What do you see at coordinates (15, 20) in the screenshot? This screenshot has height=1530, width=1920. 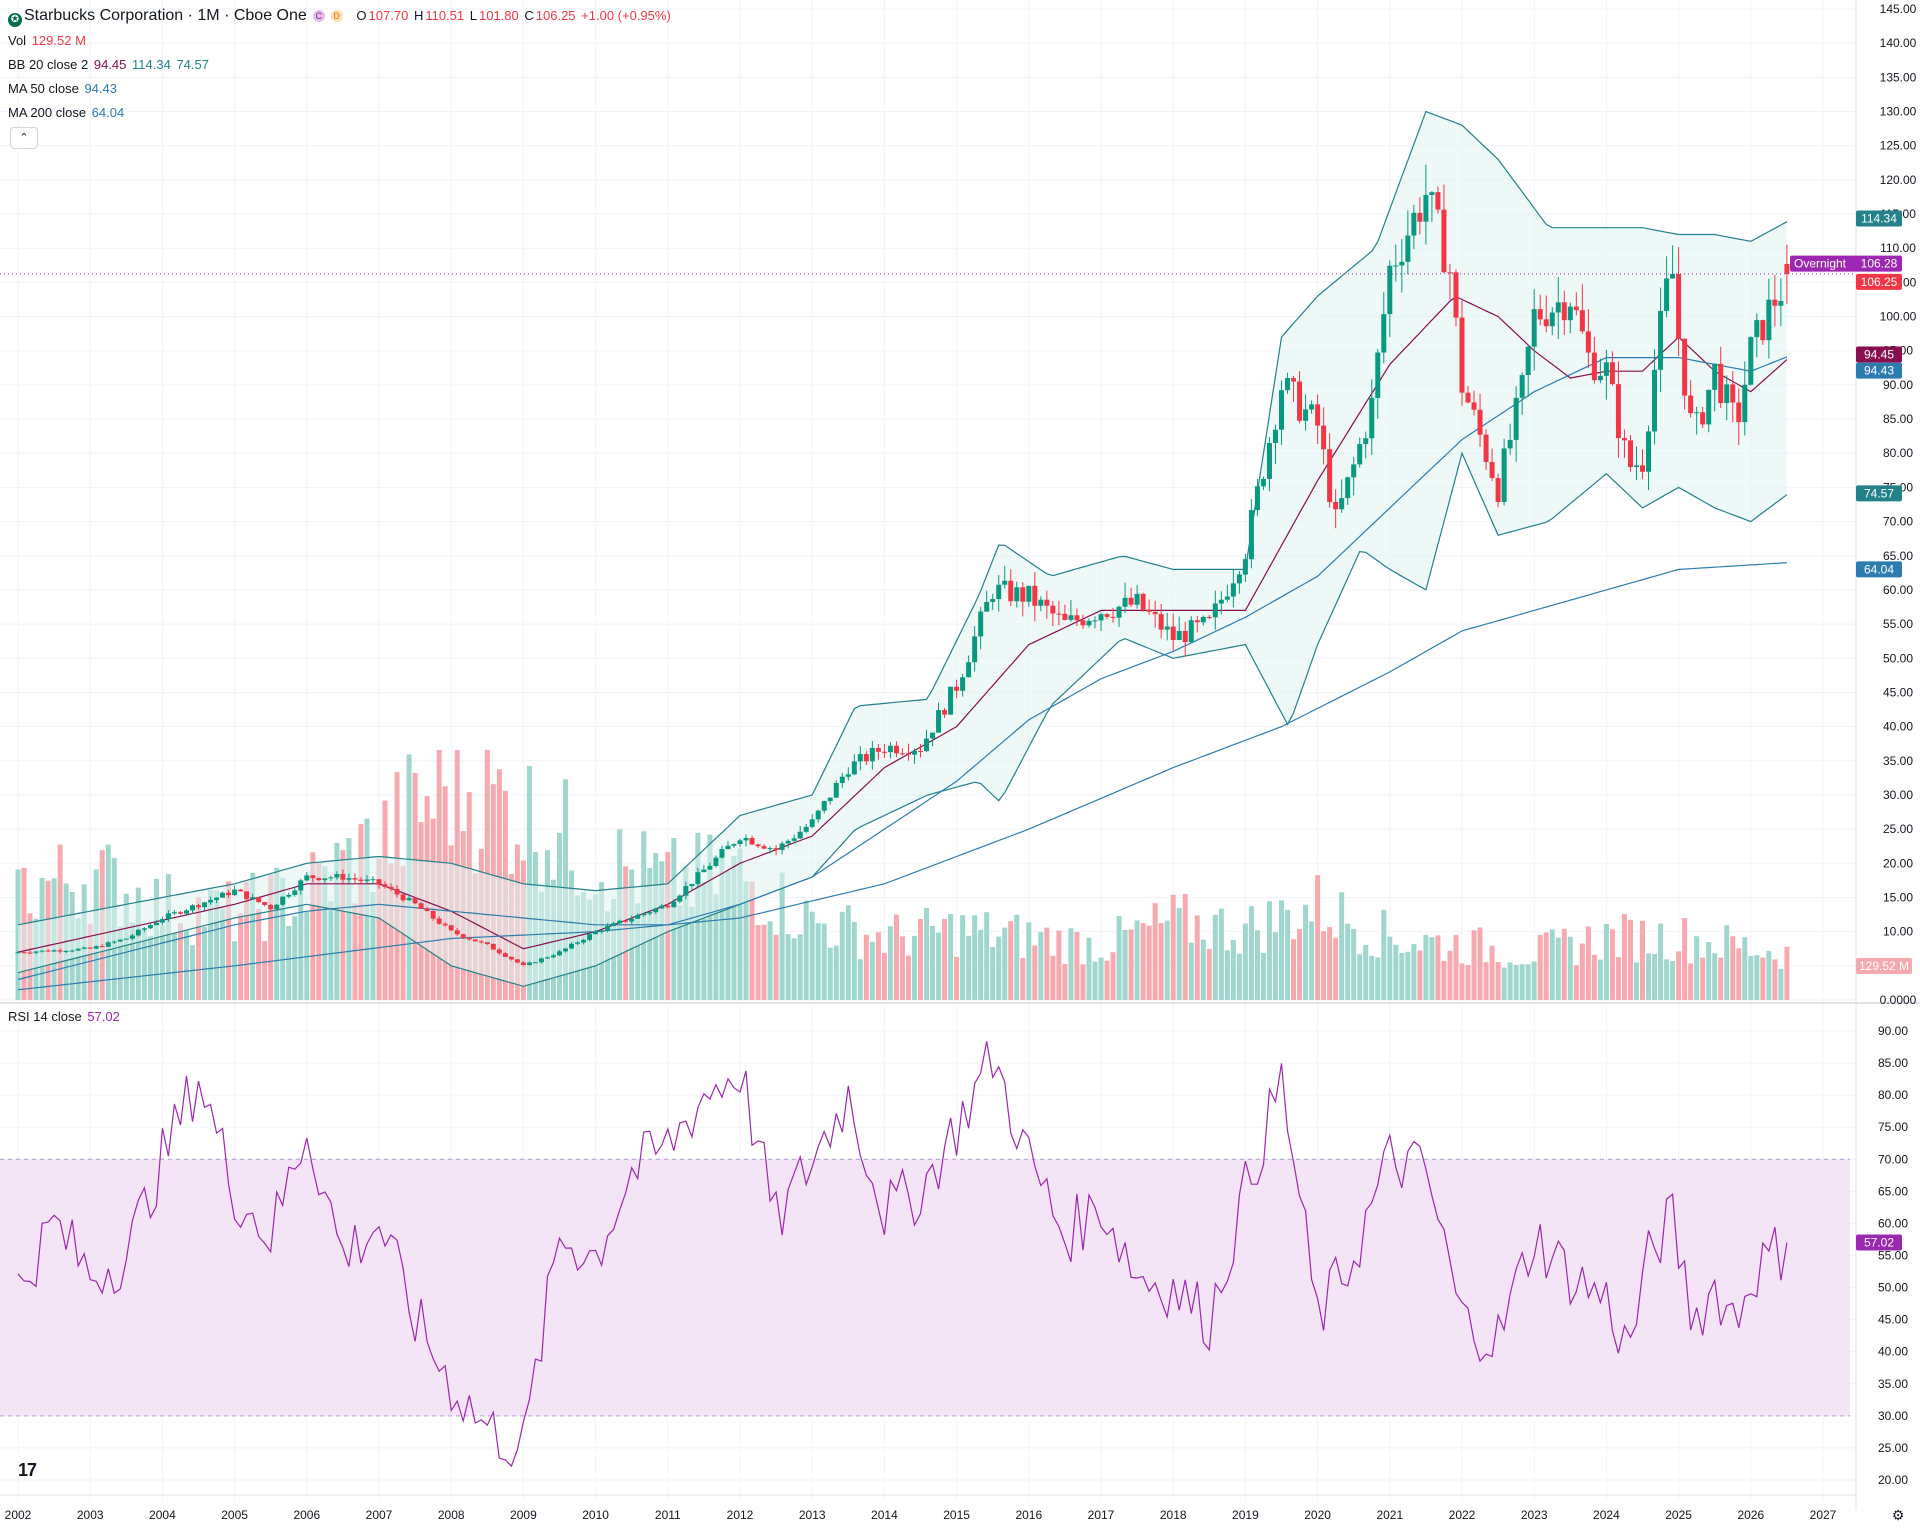 I see `starbucks-logo-icon: ✪` at bounding box center [15, 20].